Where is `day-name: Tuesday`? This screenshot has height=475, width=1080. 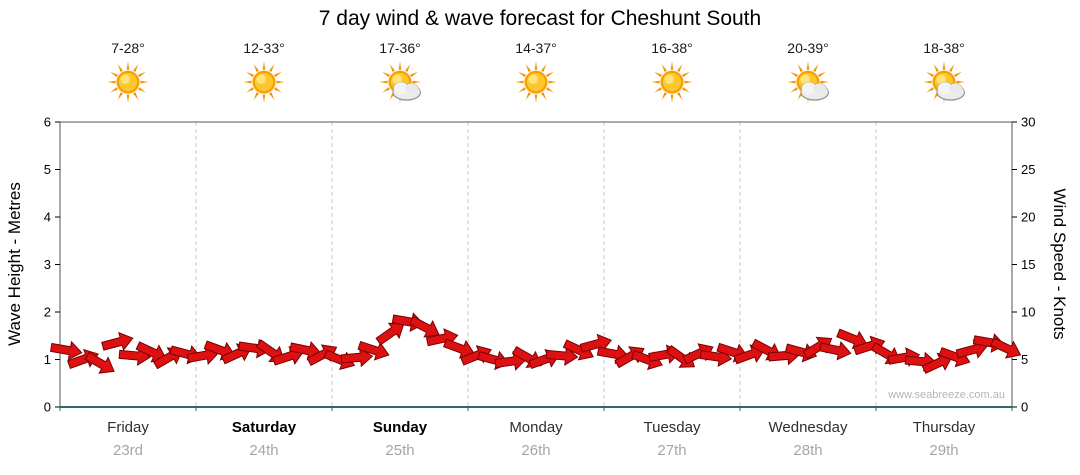
day-name: Tuesday is located at coordinates (672, 427).